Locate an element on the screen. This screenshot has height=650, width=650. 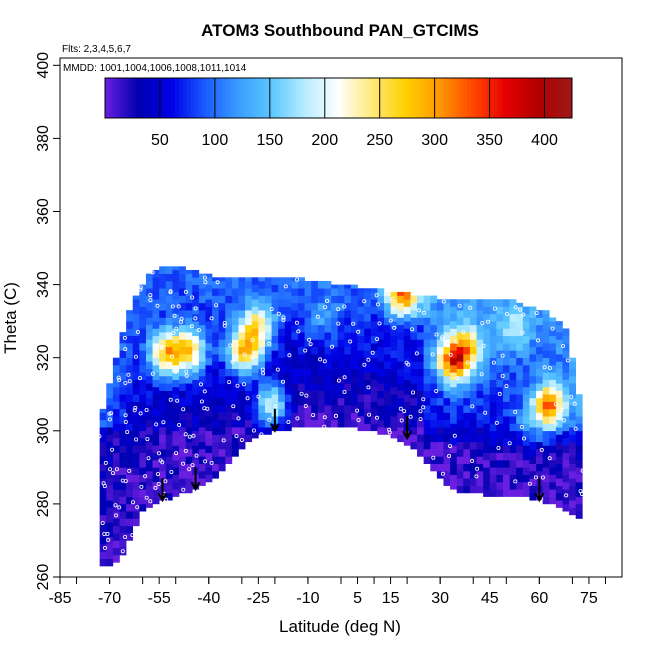
y-tick-label: 400 is located at coordinates (43, 65).